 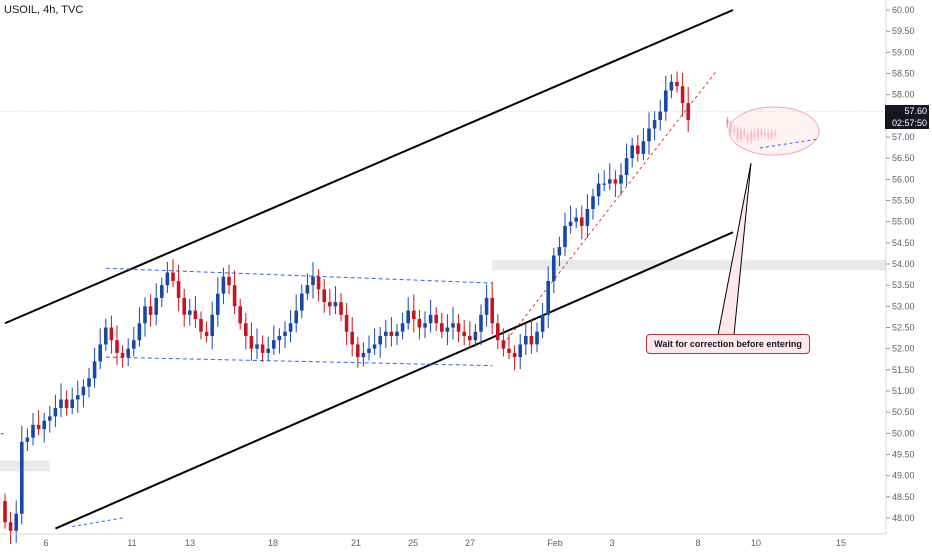 What do you see at coordinates (45, 543) in the screenshot?
I see `time-tick-label: 6` at bounding box center [45, 543].